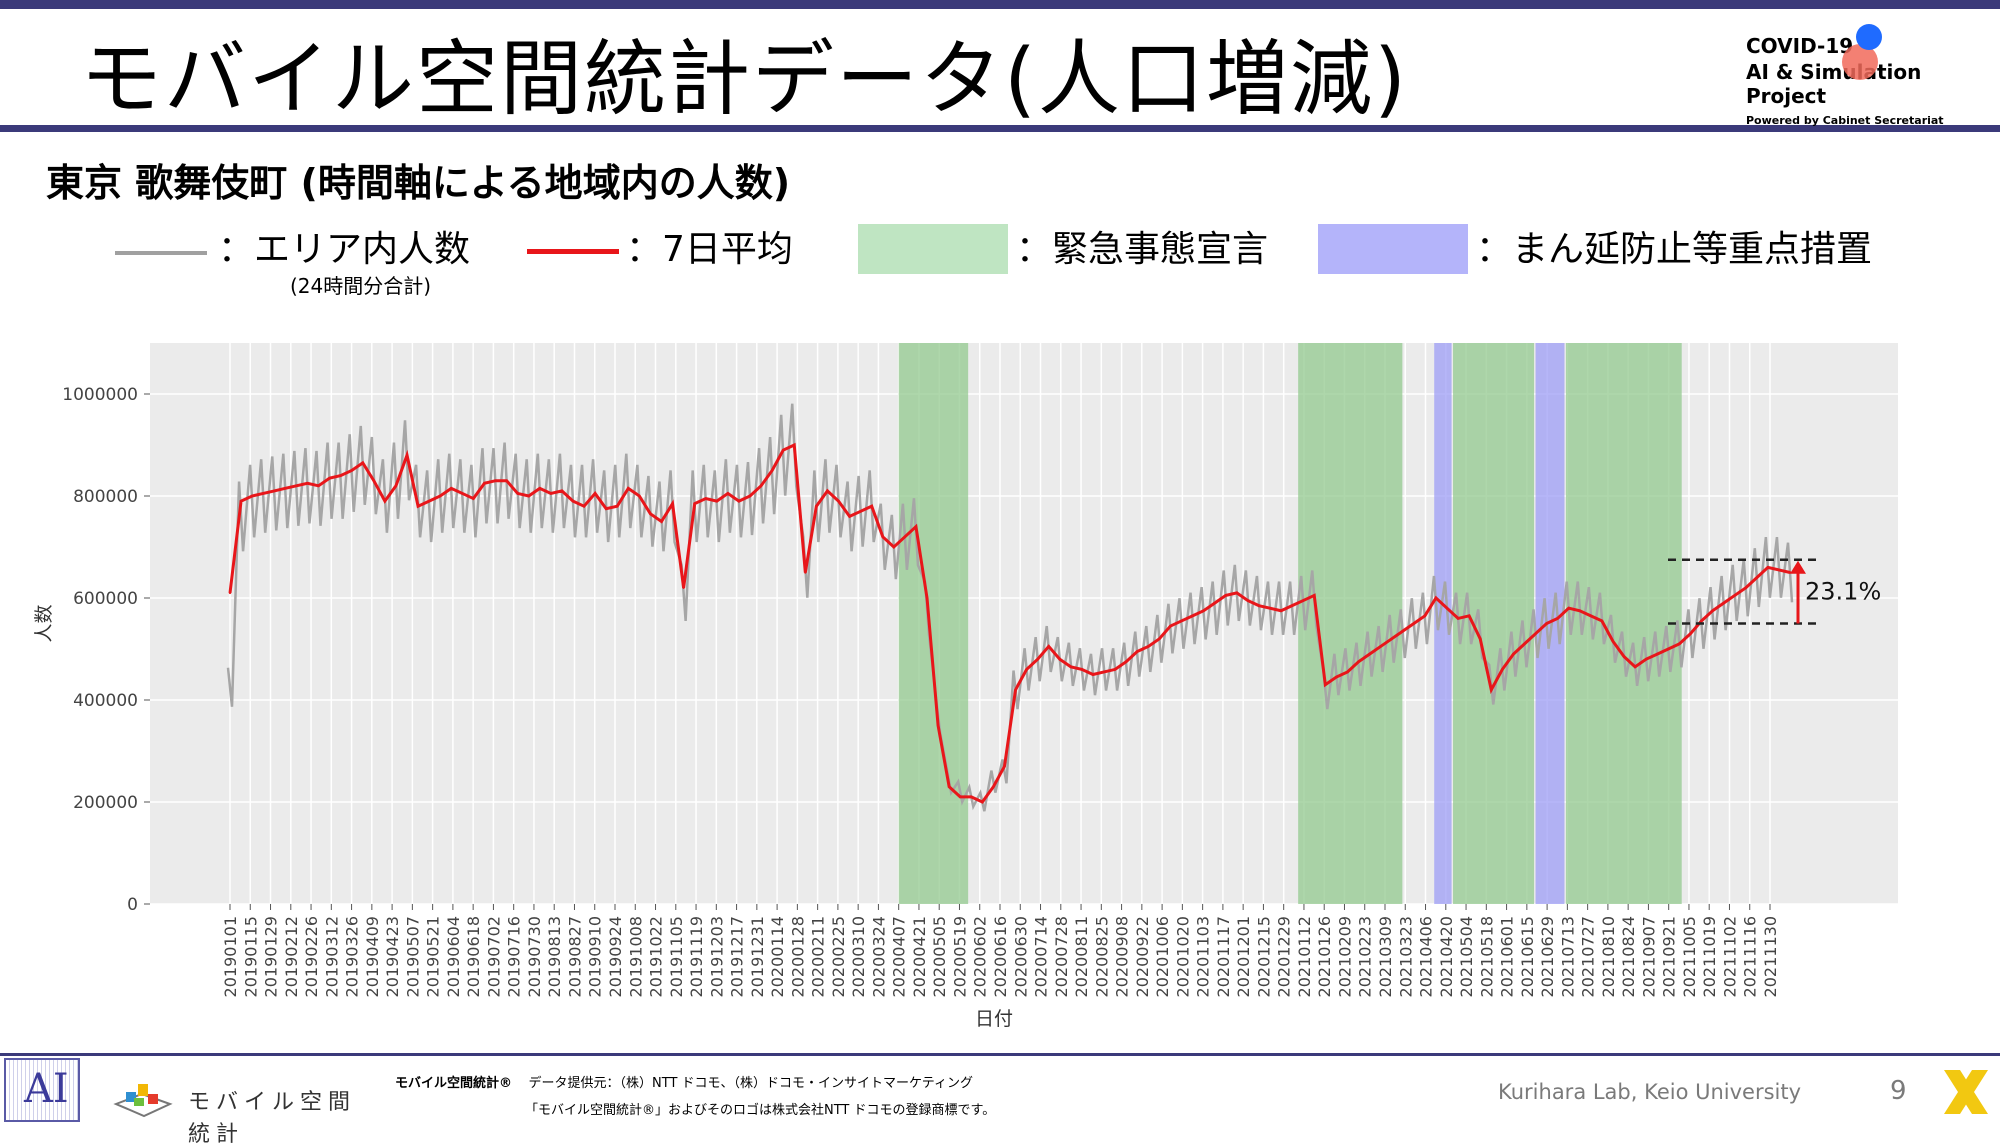  What do you see at coordinates (344, 249) in the screenshot?
I see `legend-raw-label: ：エリア内人数` at bounding box center [344, 249].